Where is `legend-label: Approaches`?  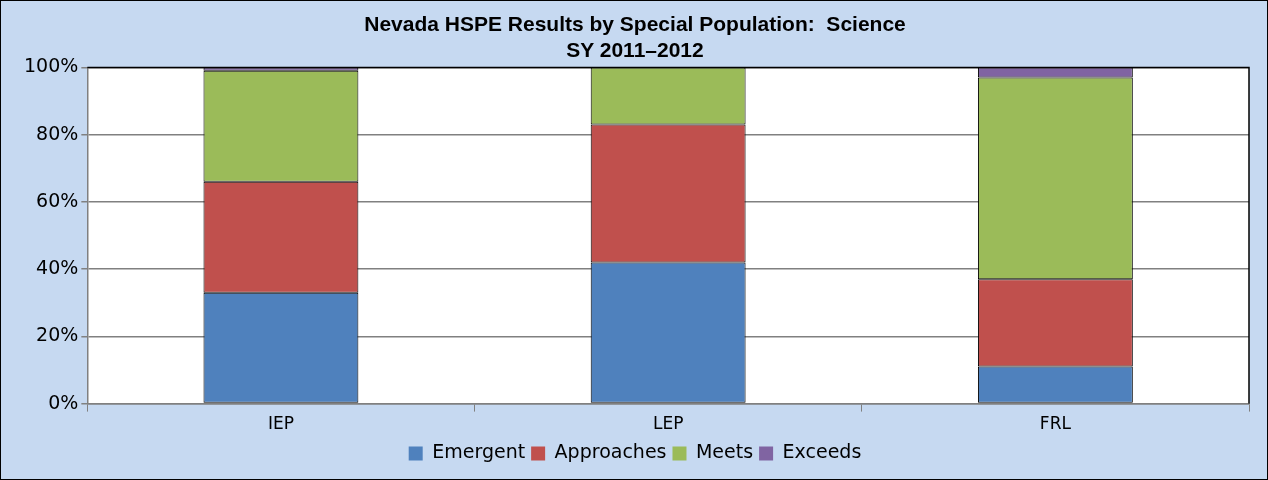
legend-label: Approaches is located at coordinates (610, 451).